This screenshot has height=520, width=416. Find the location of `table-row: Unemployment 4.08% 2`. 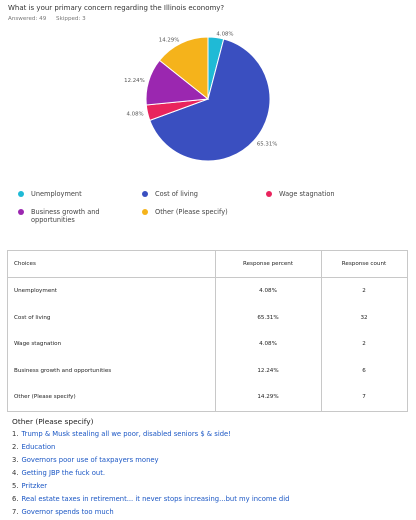

table-row: Unemployment 4.08% 2 is located at coordinates (207, 291).